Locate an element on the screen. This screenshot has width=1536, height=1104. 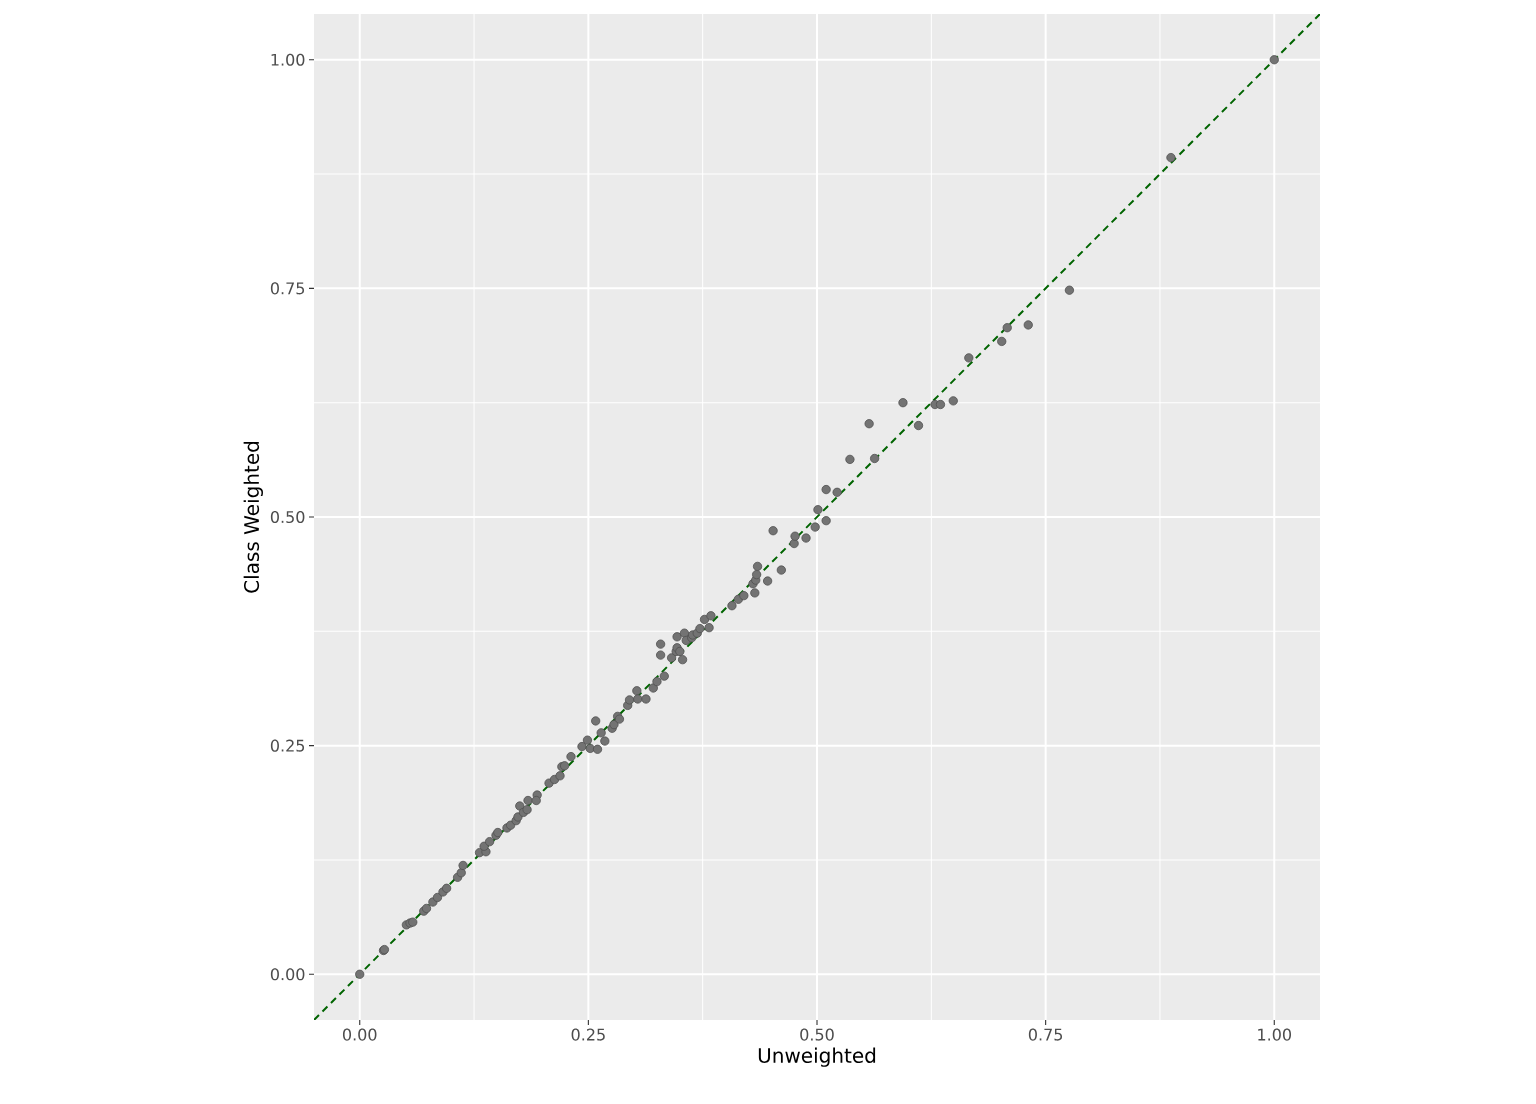
y-axis-title: Class Weighted is located at coordinates (253, 517).